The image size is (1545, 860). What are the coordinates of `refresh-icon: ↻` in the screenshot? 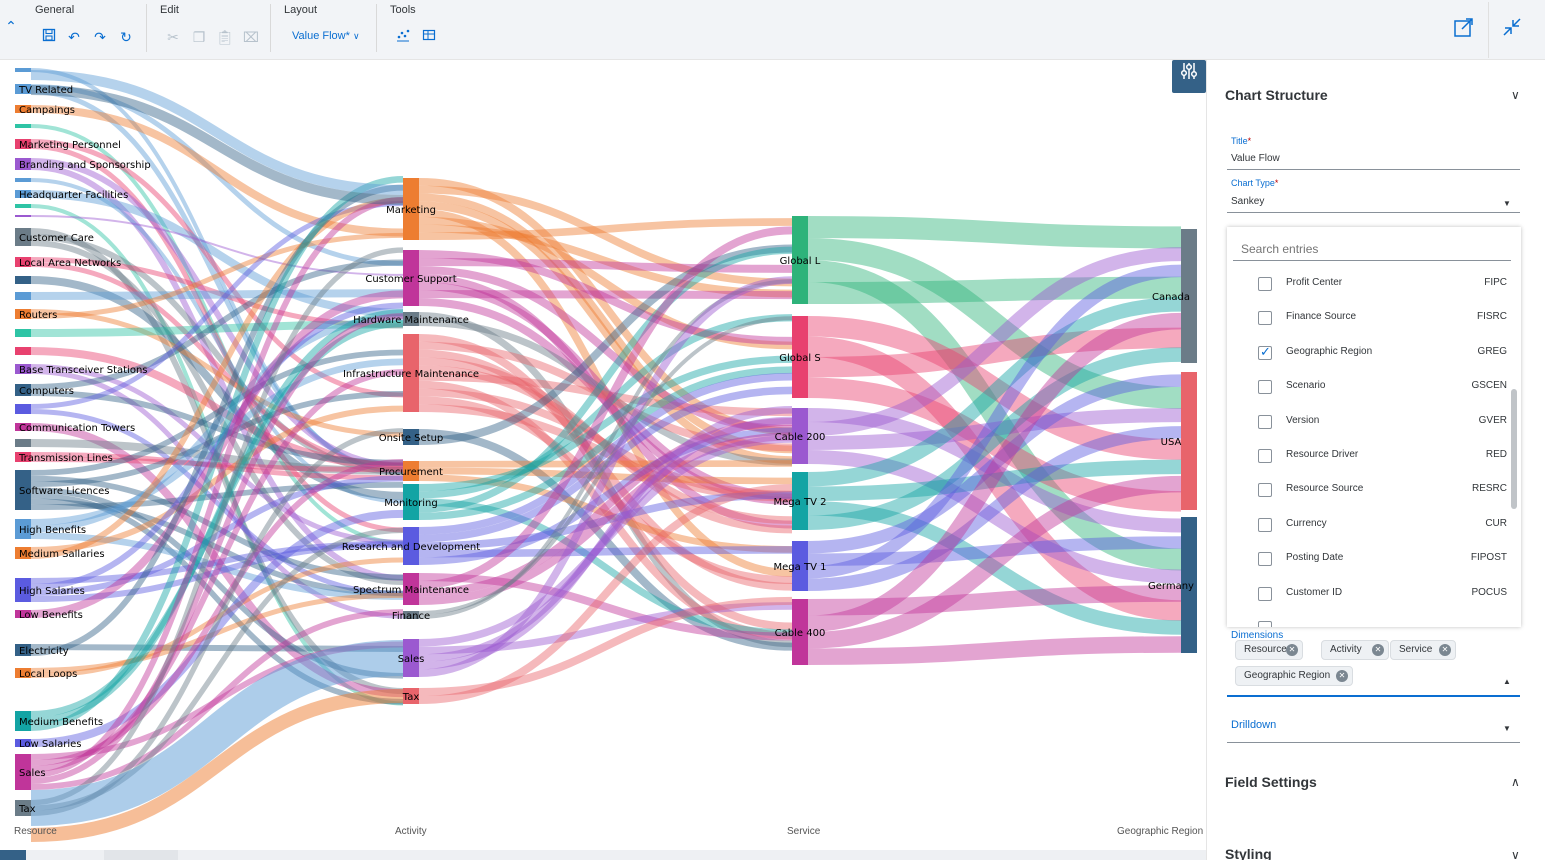 It's located at (126, 37).